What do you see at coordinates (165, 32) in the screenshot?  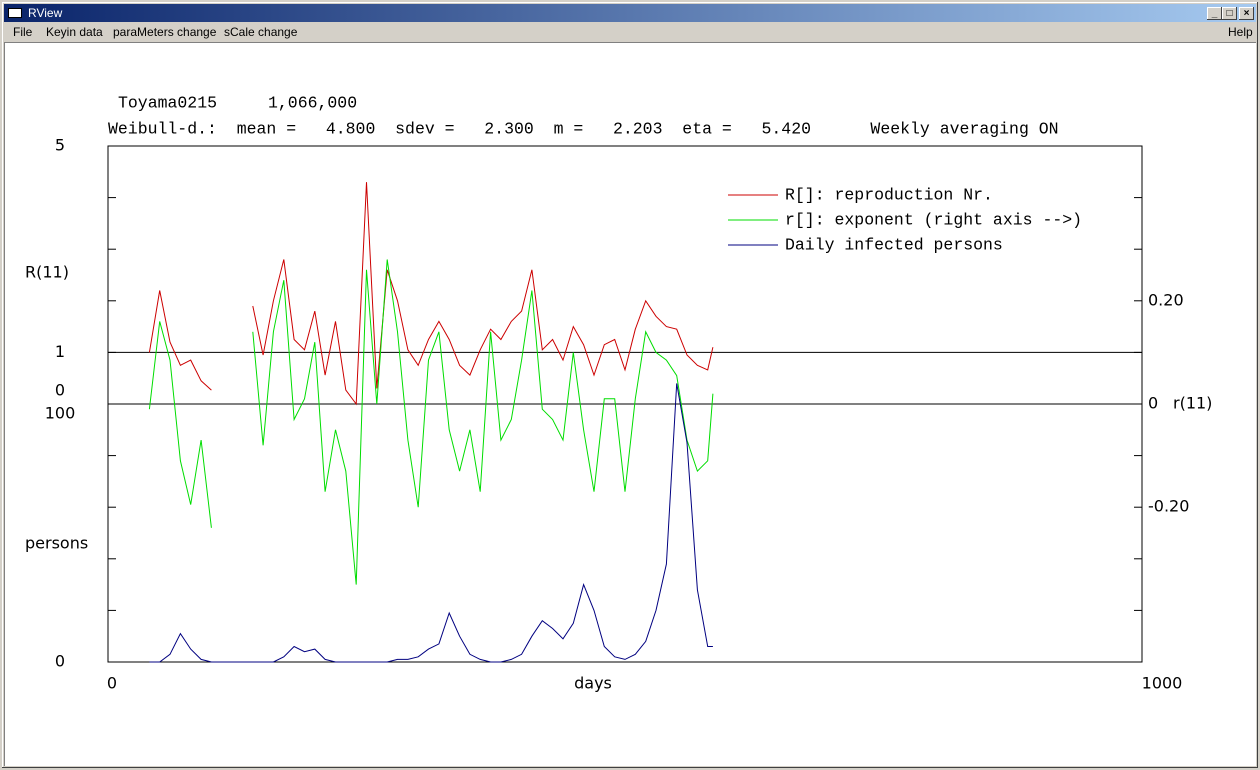 I see `menu-item: paraMeters change` at bounding box center [165, 32].